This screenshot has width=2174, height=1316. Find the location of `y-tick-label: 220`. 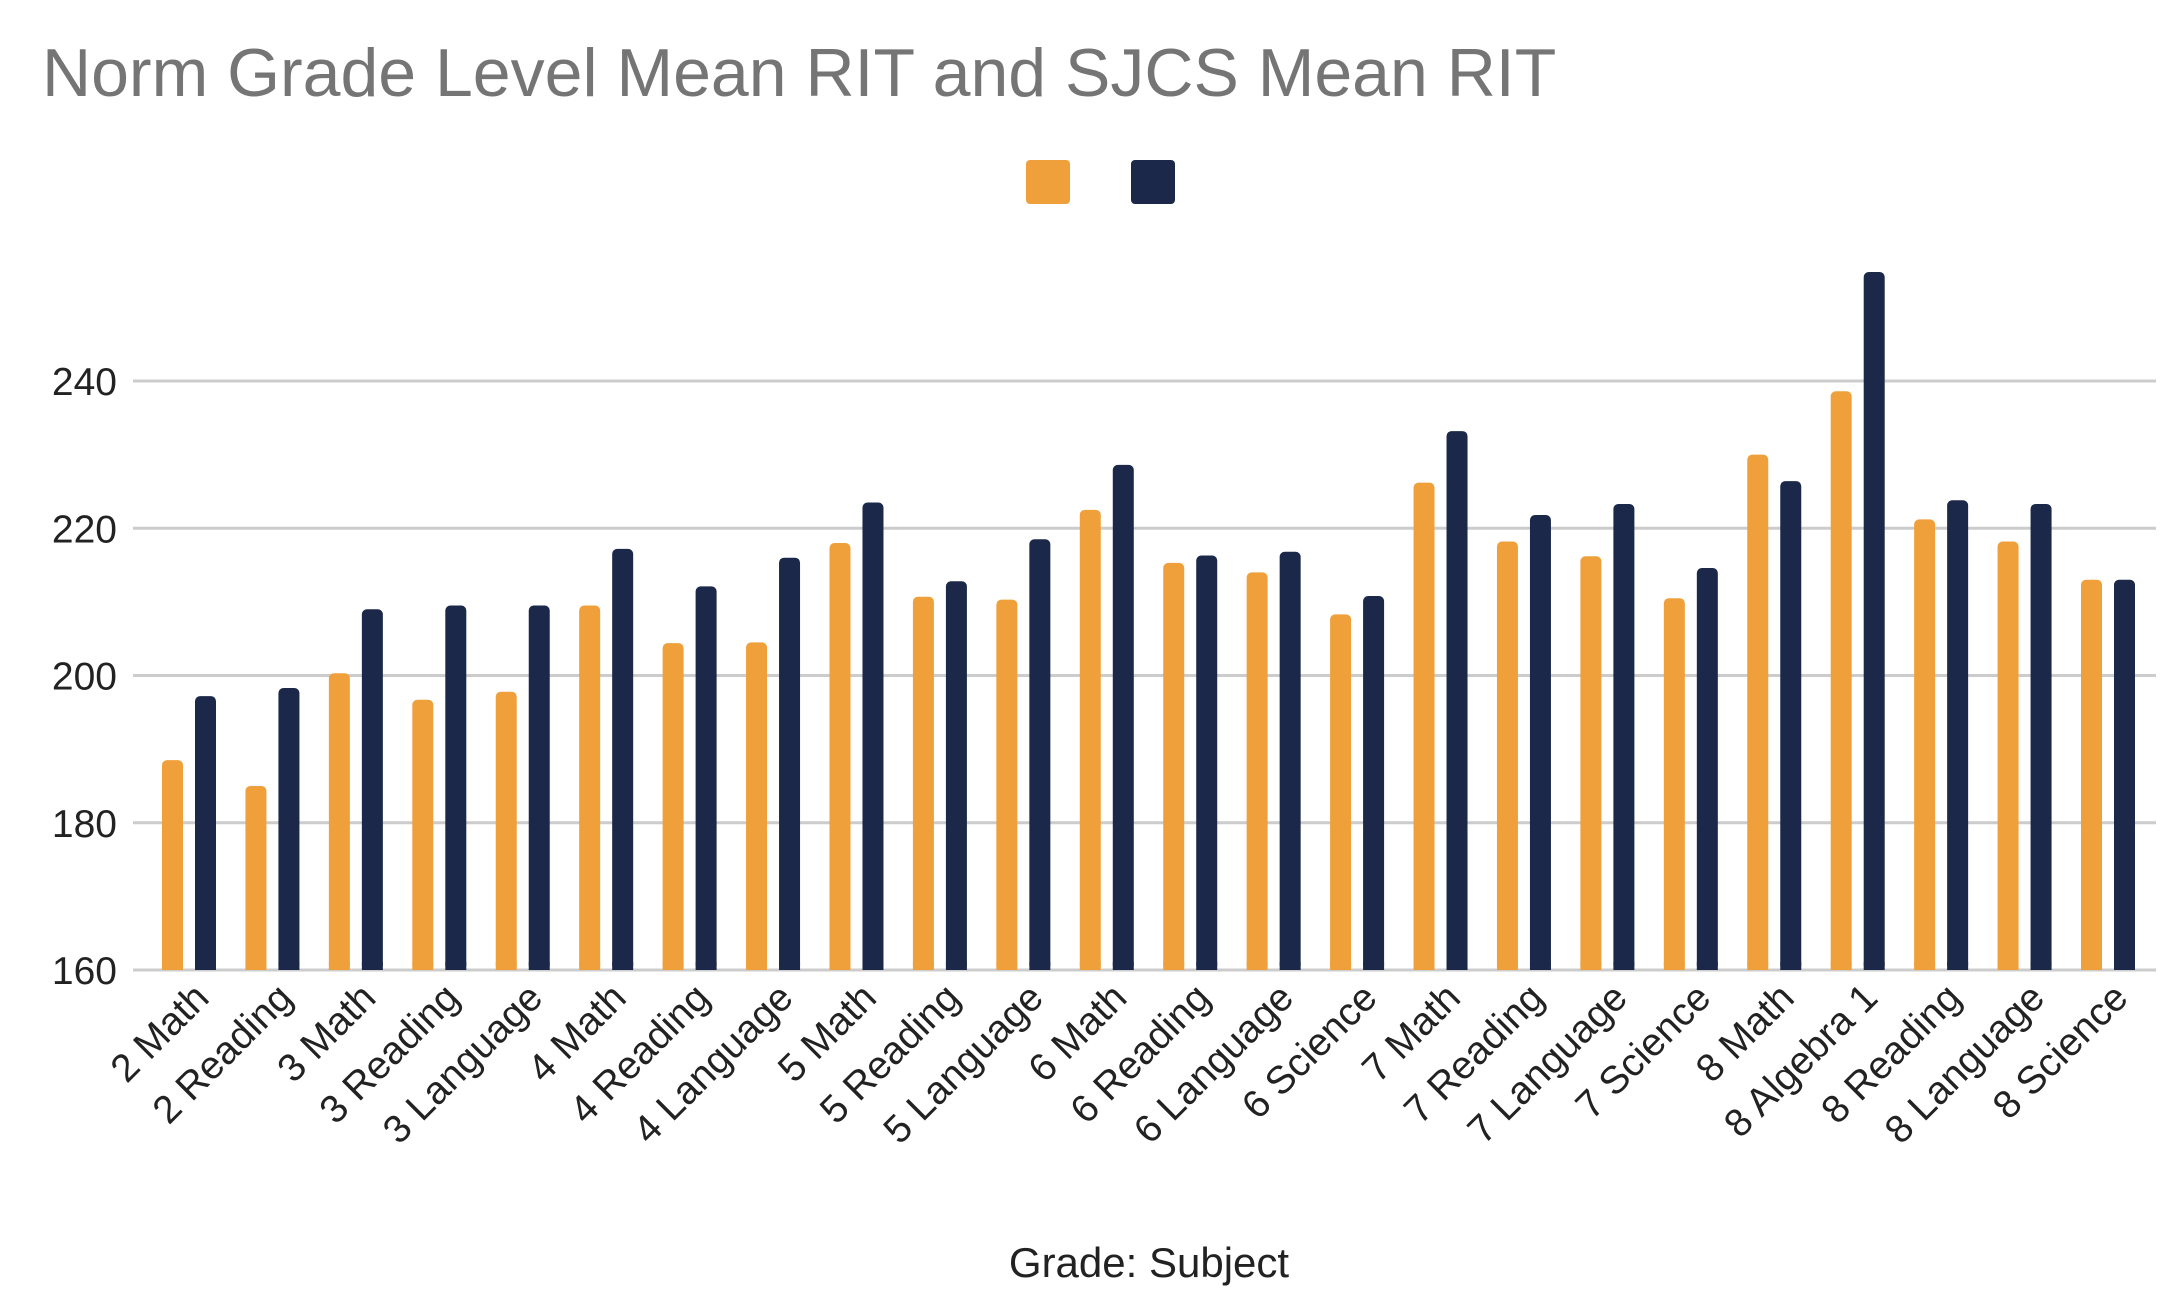

y-tick-label: 220 is located at coordinates (84, 529).